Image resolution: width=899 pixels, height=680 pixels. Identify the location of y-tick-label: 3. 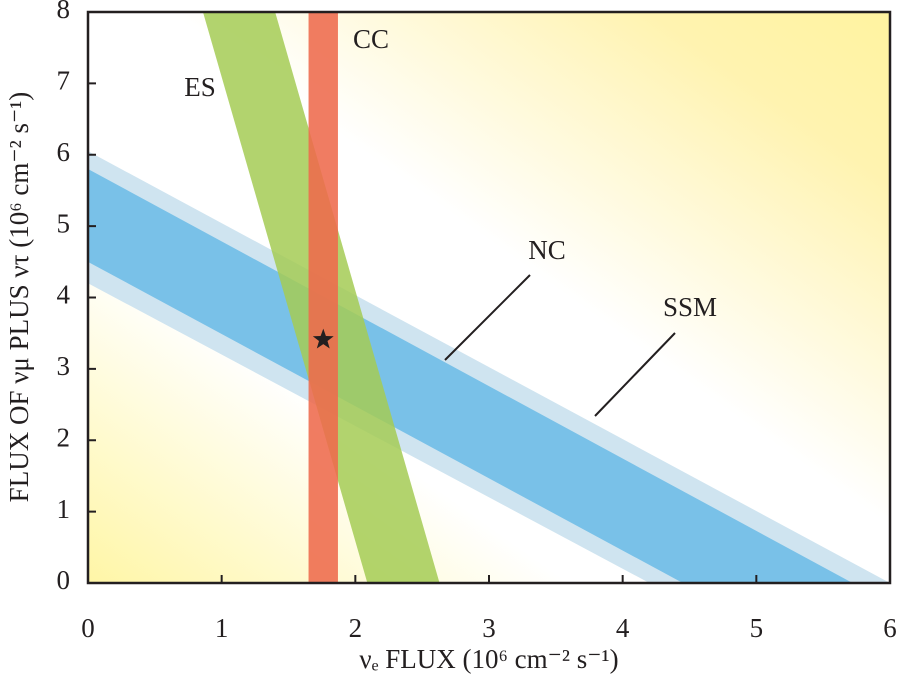
(64, 366).